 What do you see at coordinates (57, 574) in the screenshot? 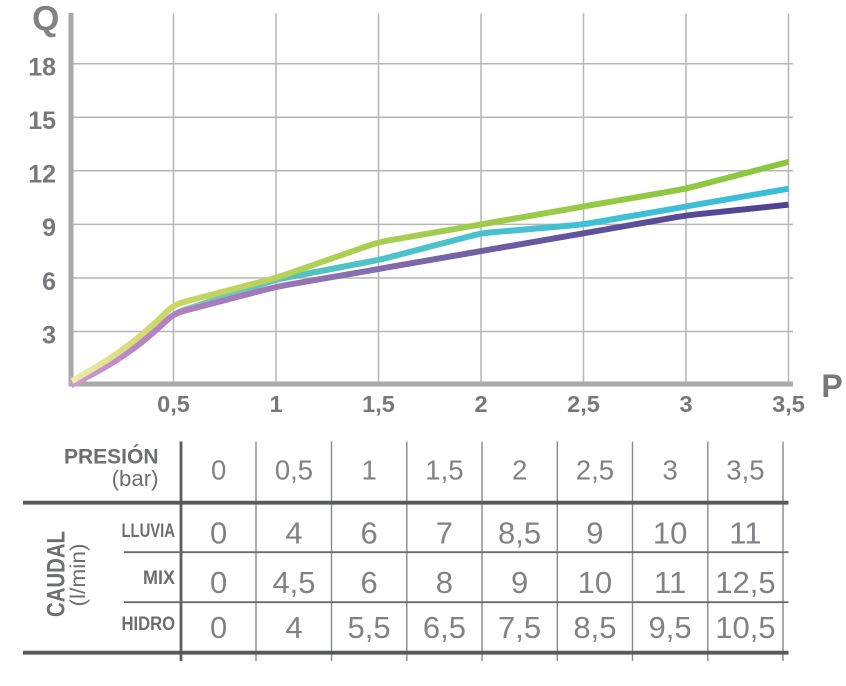
I see `svg-text: CAUDAL` at bounding box center [57, 574].